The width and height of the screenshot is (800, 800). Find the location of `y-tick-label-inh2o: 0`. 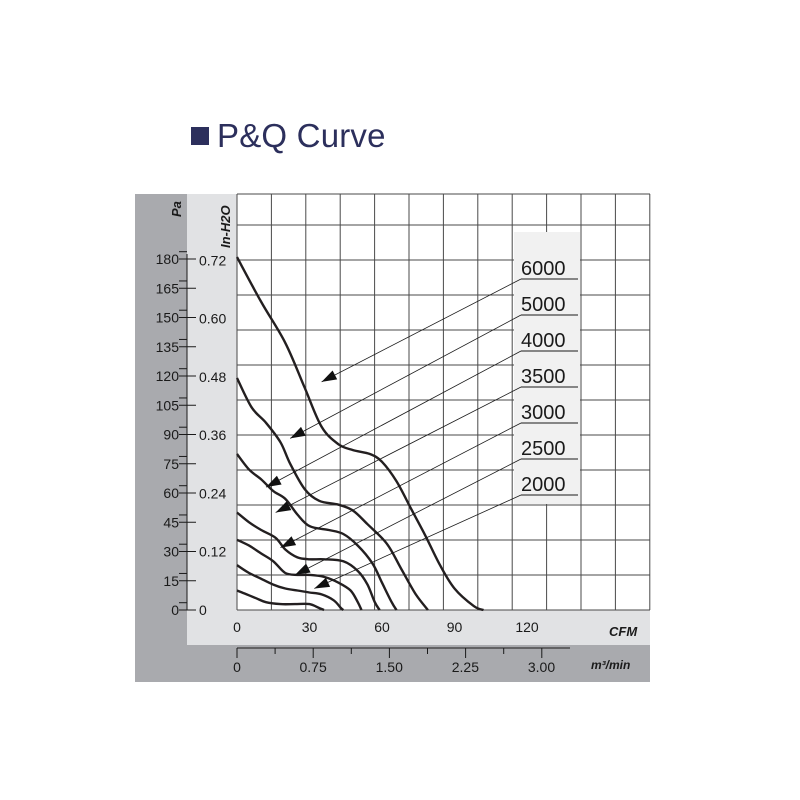

y-tick-label-inh2o: 0 is located at coordinates (203, 610).